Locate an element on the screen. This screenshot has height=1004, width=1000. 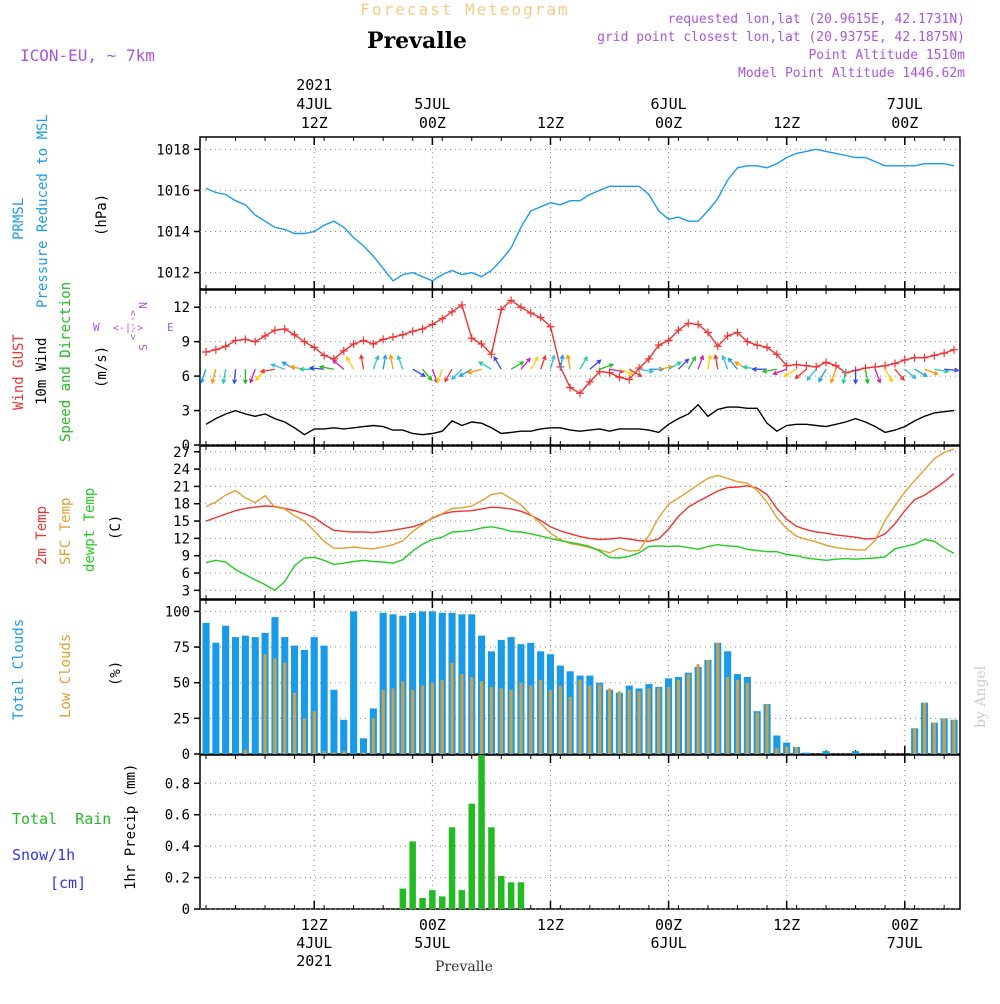
top-time-label: 12Z is located at coordinates (786, 123).